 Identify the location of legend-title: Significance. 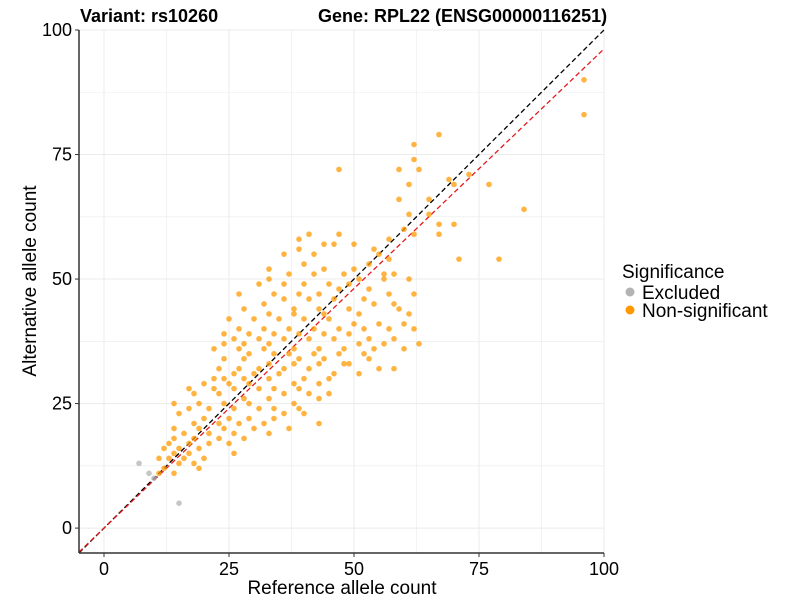
(673, 272).